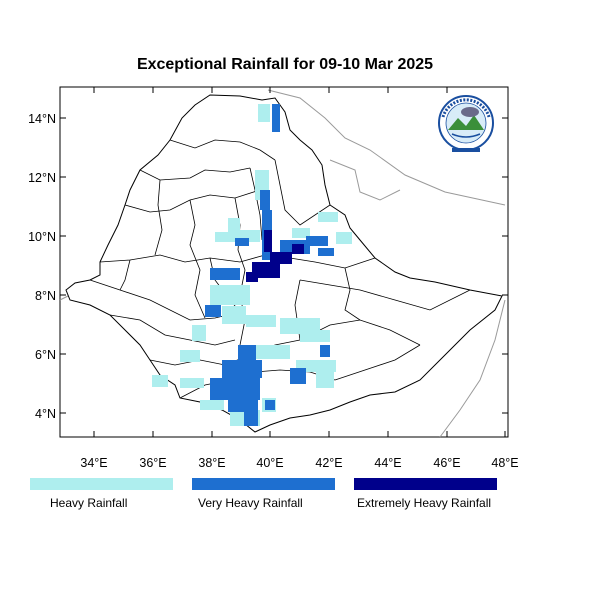 This screenshot has height=600, width=600. Describe the element at coordinates (211, 463) in the screenshot. I see `lon-tick-label-38: 38°E` at that location.